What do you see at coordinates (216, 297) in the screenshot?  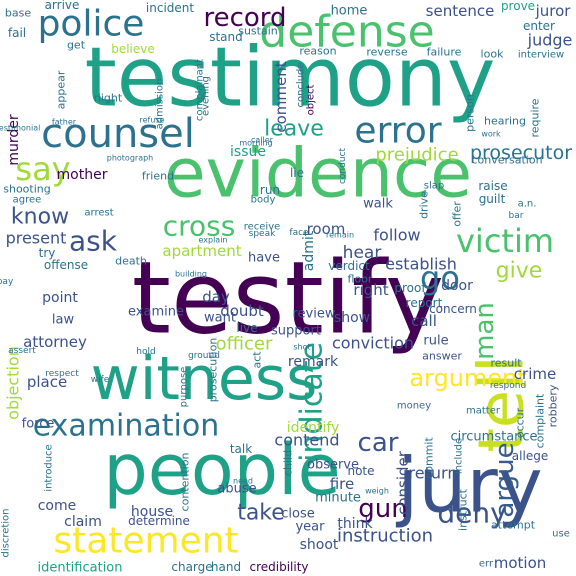 I see `cloud-word-day: day` at bounding box center [216, 297].